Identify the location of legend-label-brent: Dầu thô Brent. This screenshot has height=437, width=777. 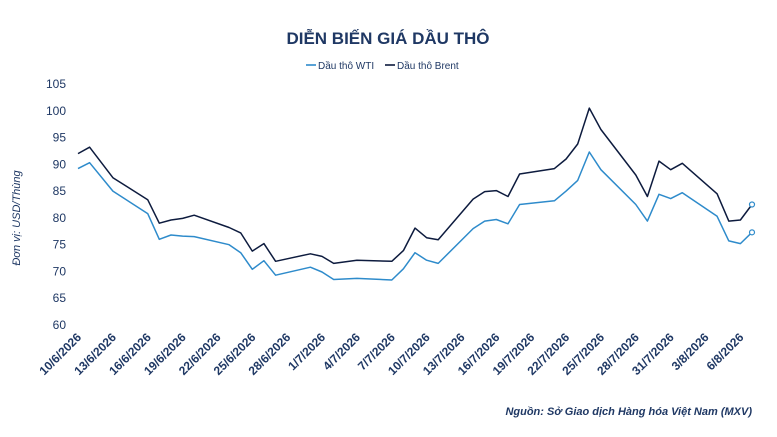
(428, 66).